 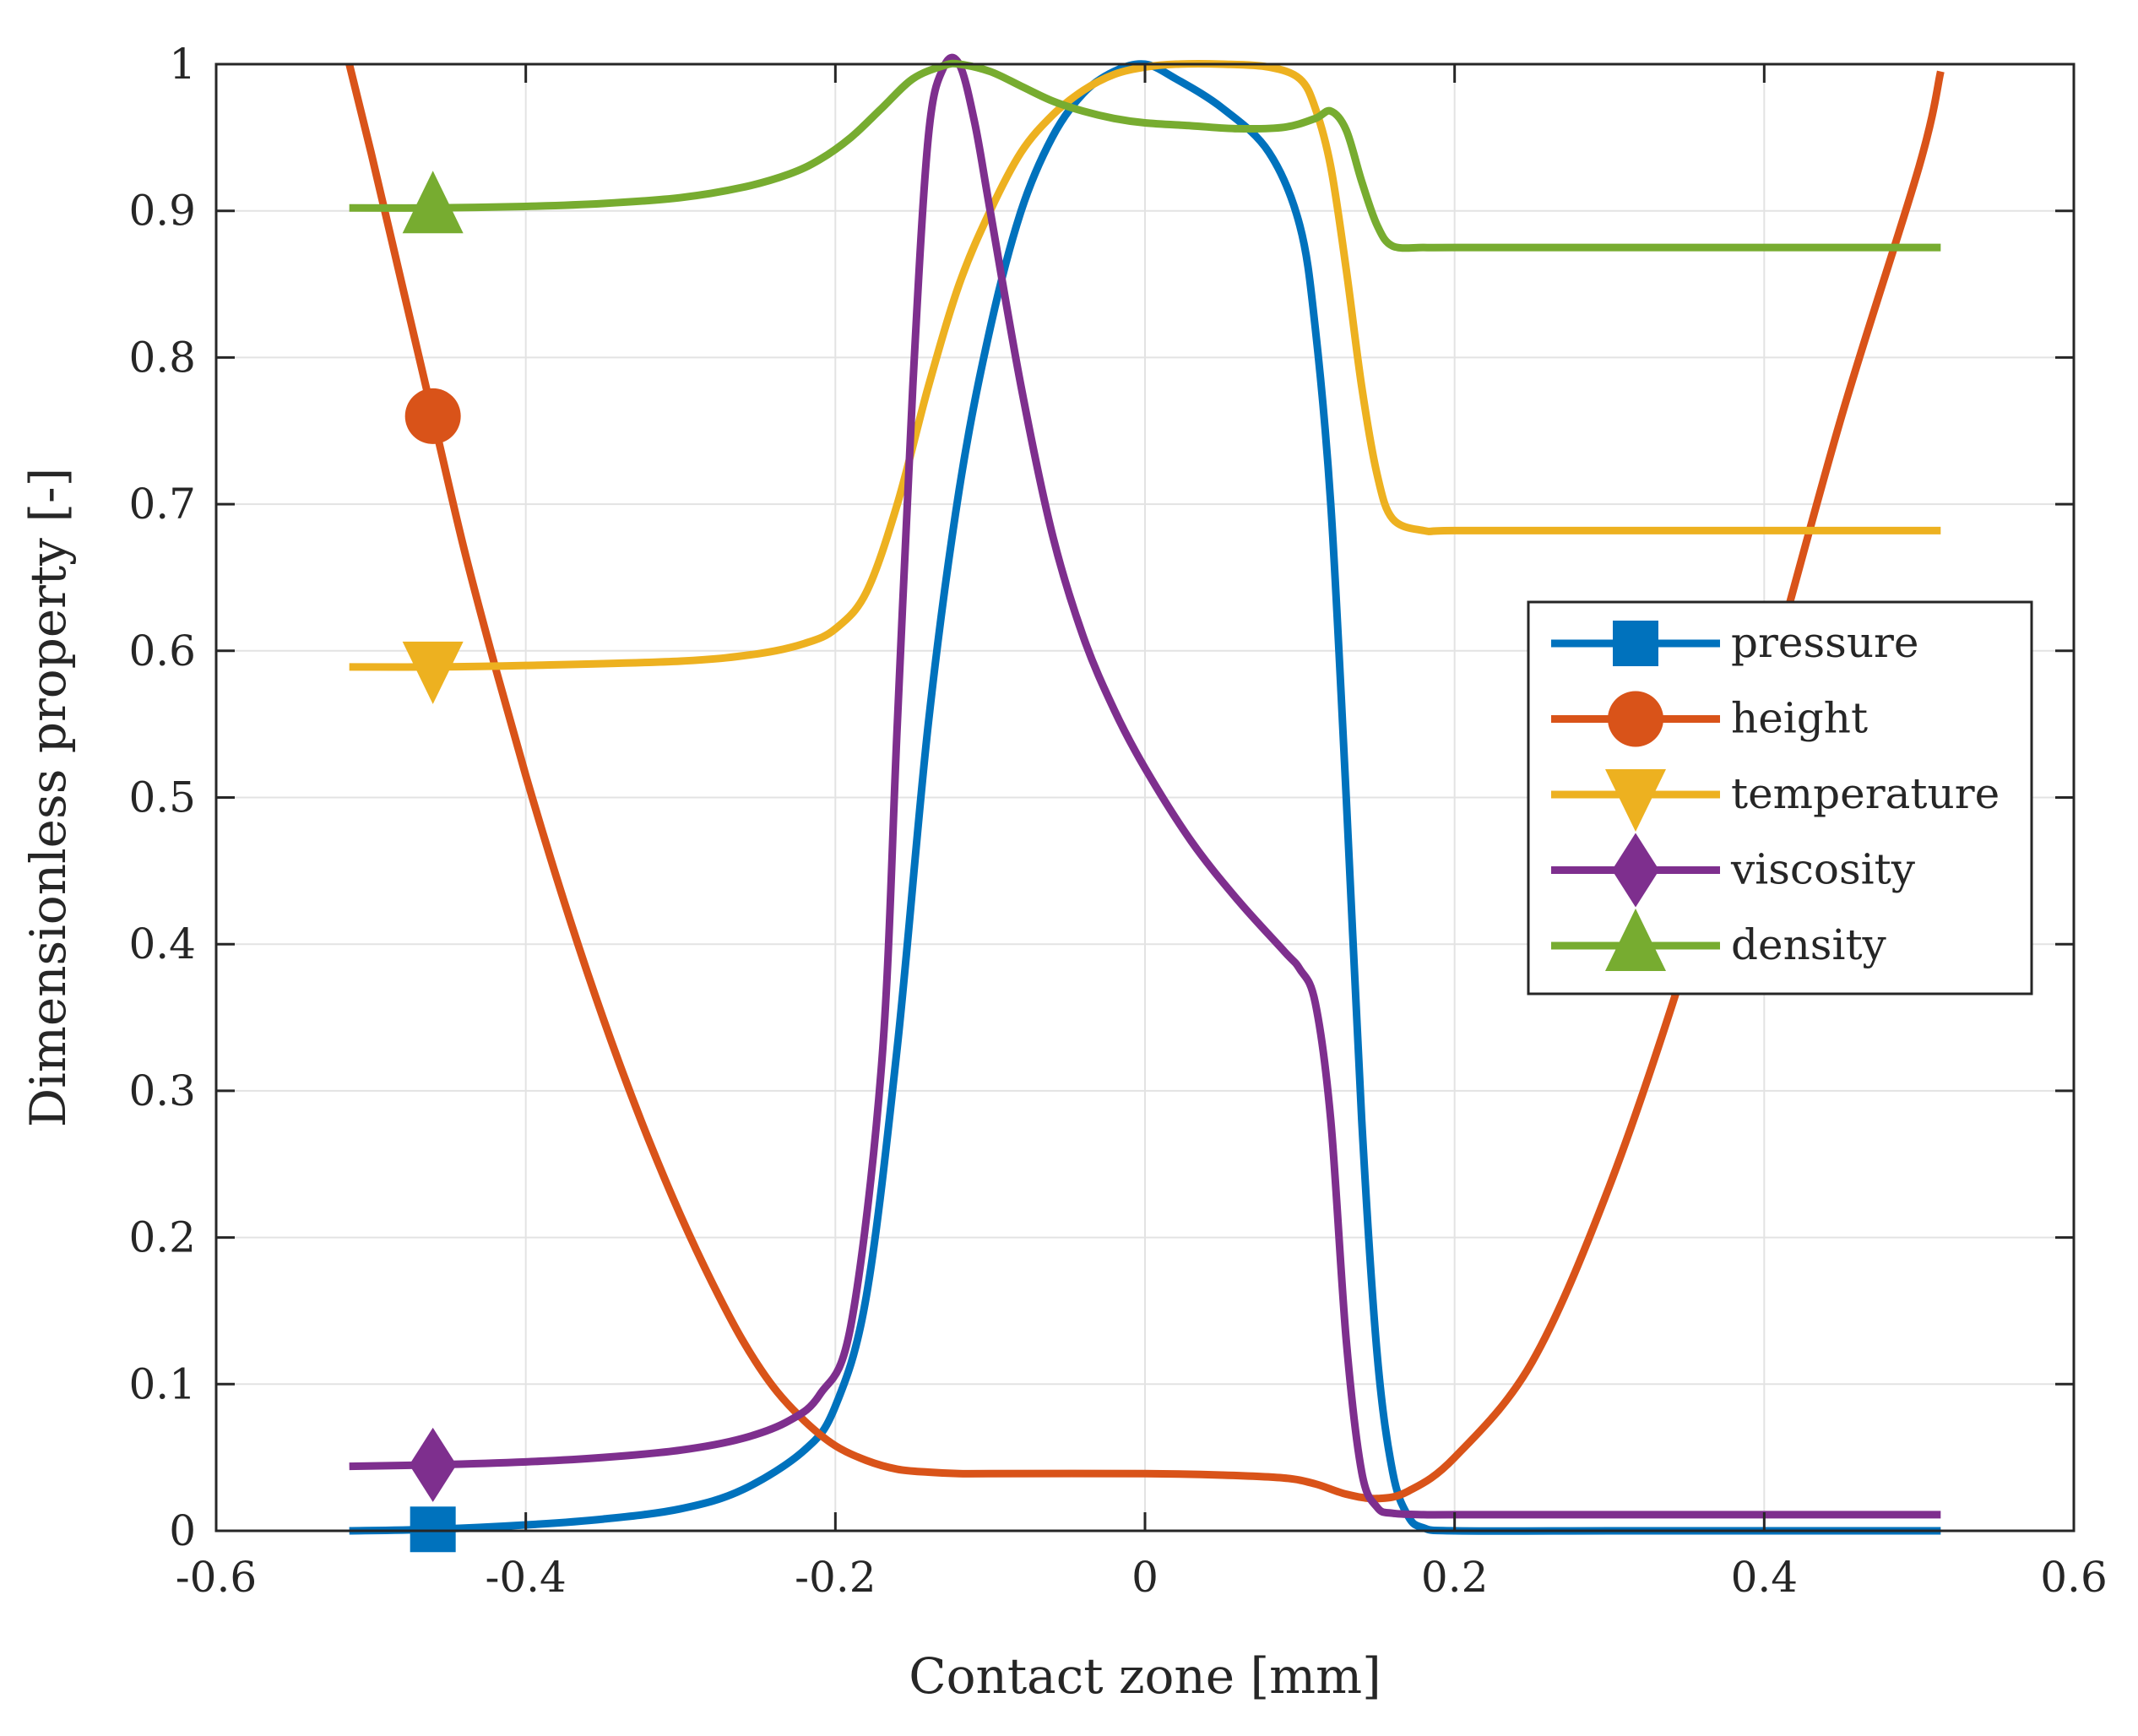 I want to click on y-tick-label: 0.5, so click(x=162, y=797).